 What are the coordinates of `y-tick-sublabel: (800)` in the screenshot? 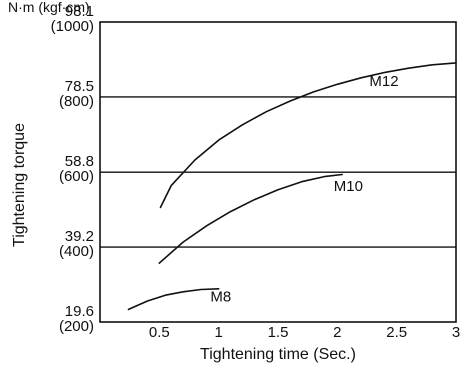 It's located at (76, 101).